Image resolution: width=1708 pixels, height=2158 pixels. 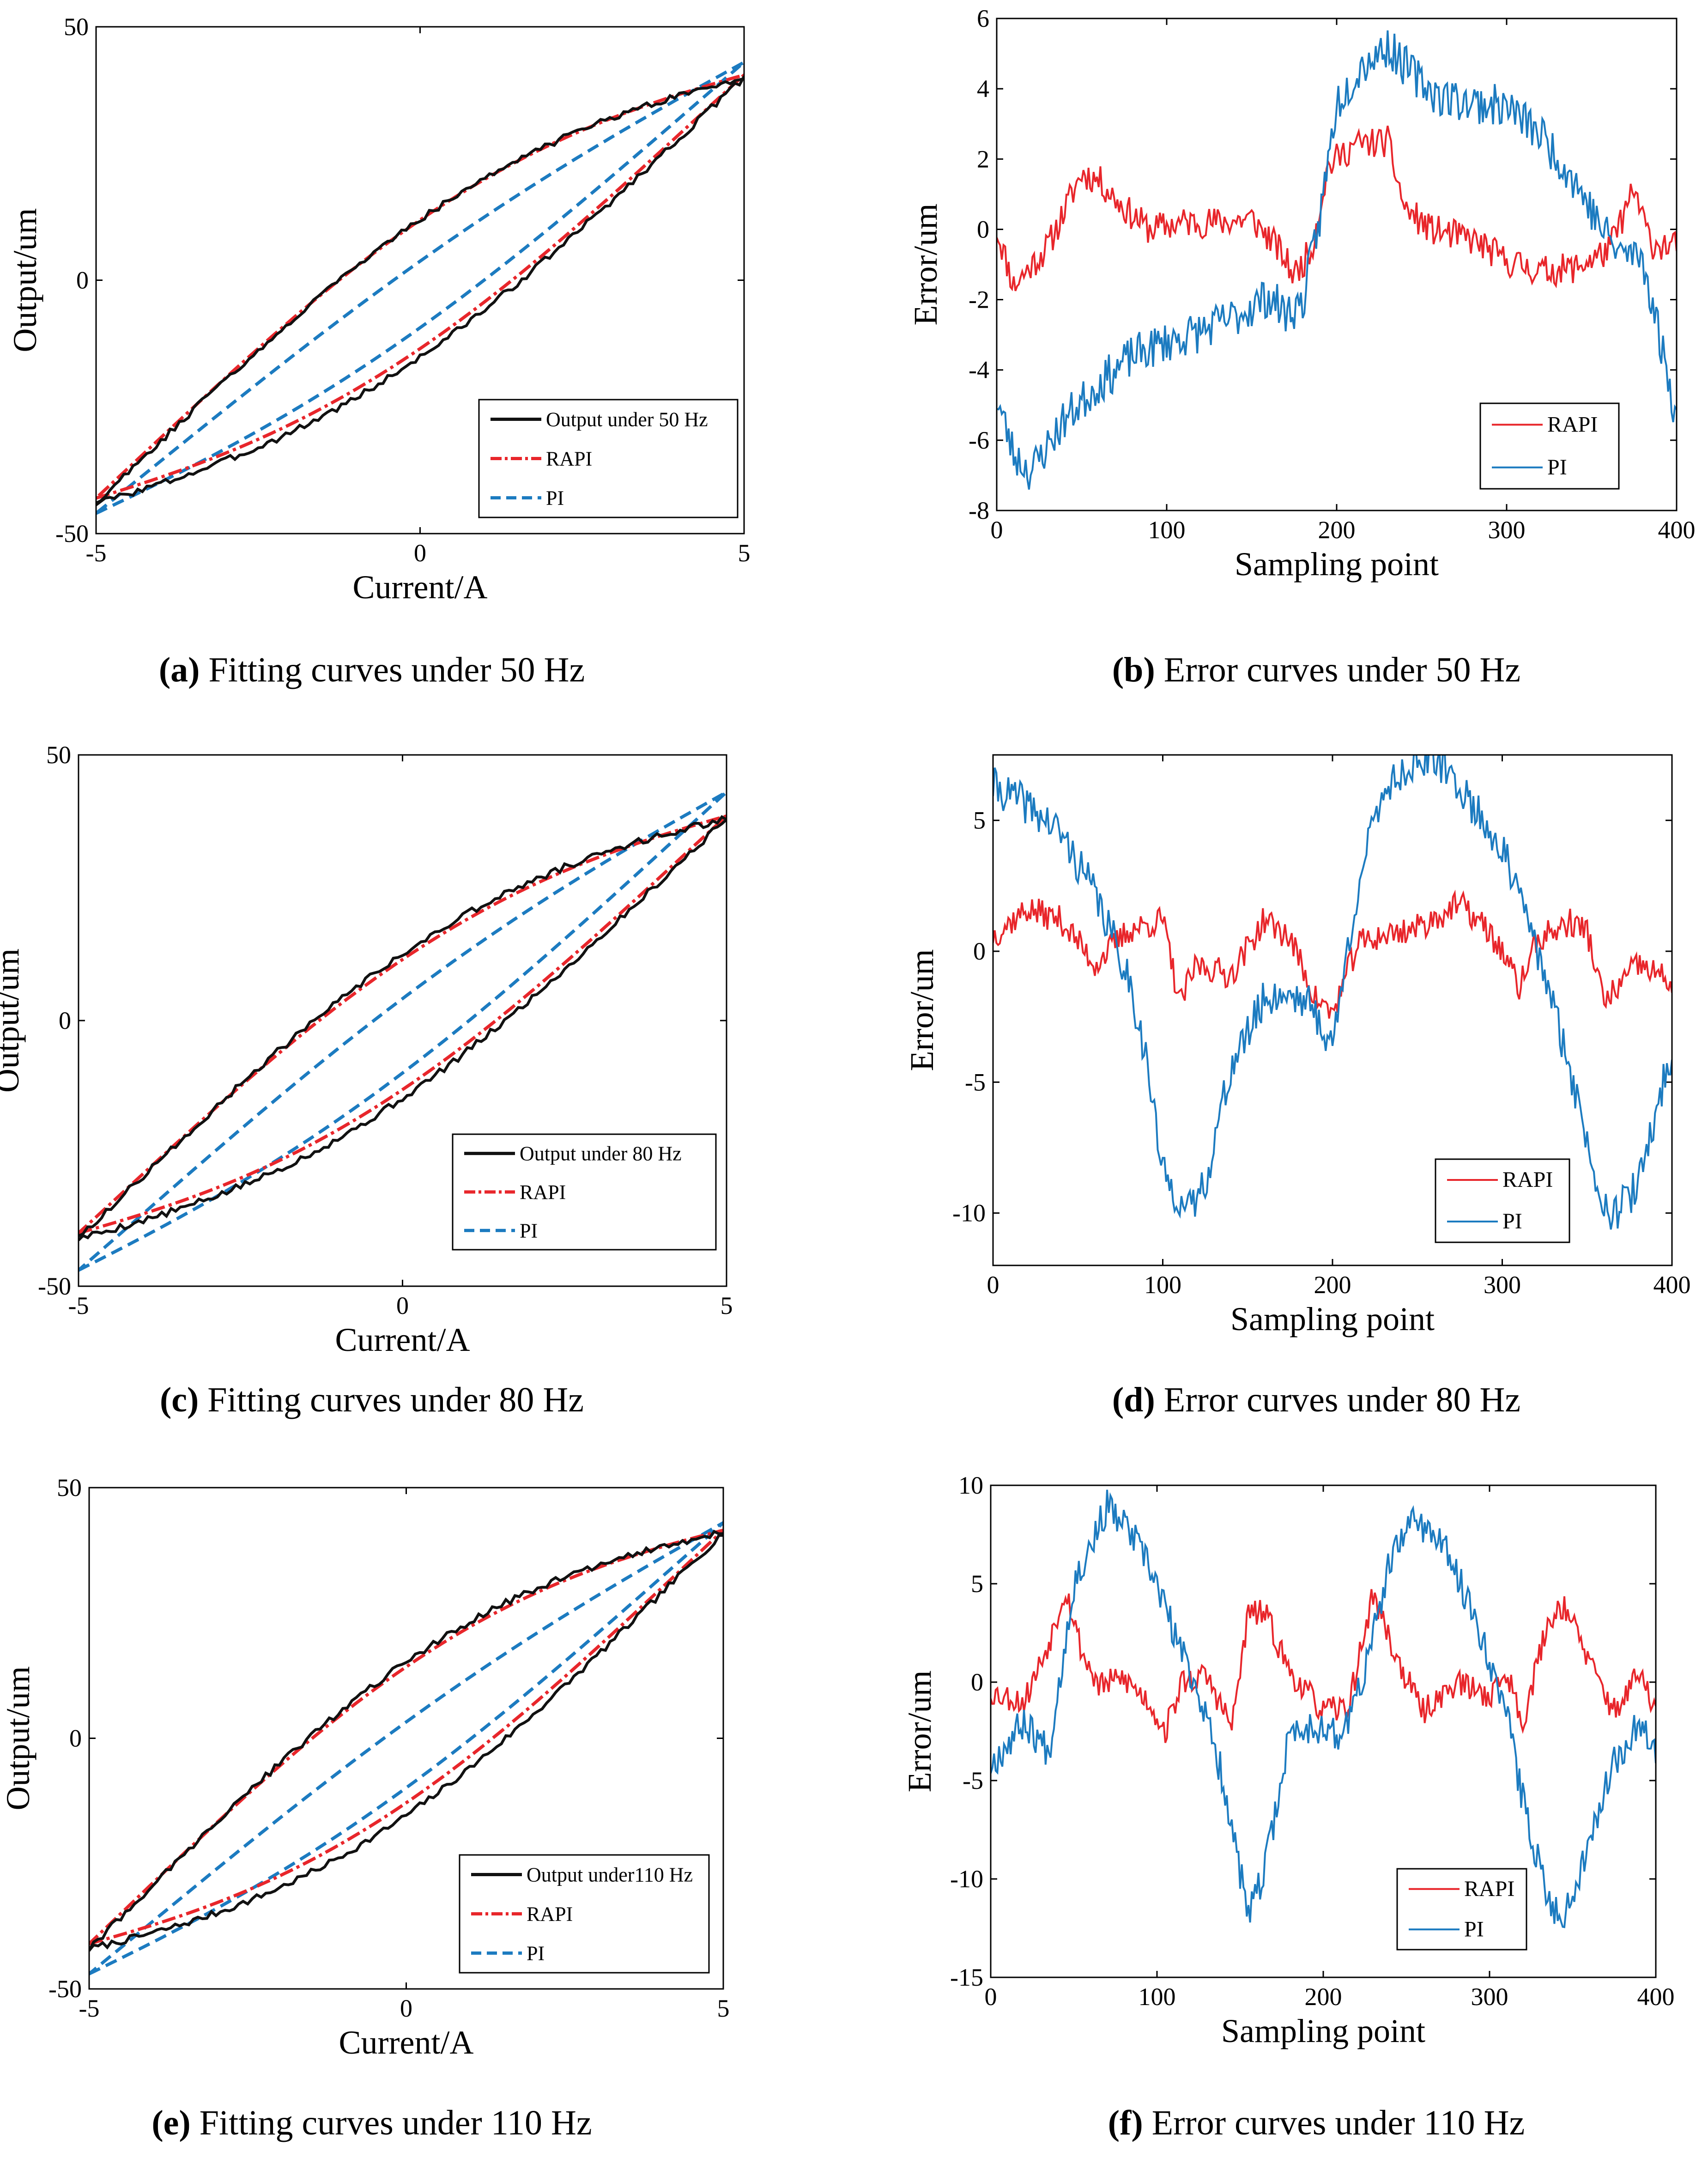 I want to click on legend: Output under 50 Hz RAPI PI, so click(x=608, y=458).